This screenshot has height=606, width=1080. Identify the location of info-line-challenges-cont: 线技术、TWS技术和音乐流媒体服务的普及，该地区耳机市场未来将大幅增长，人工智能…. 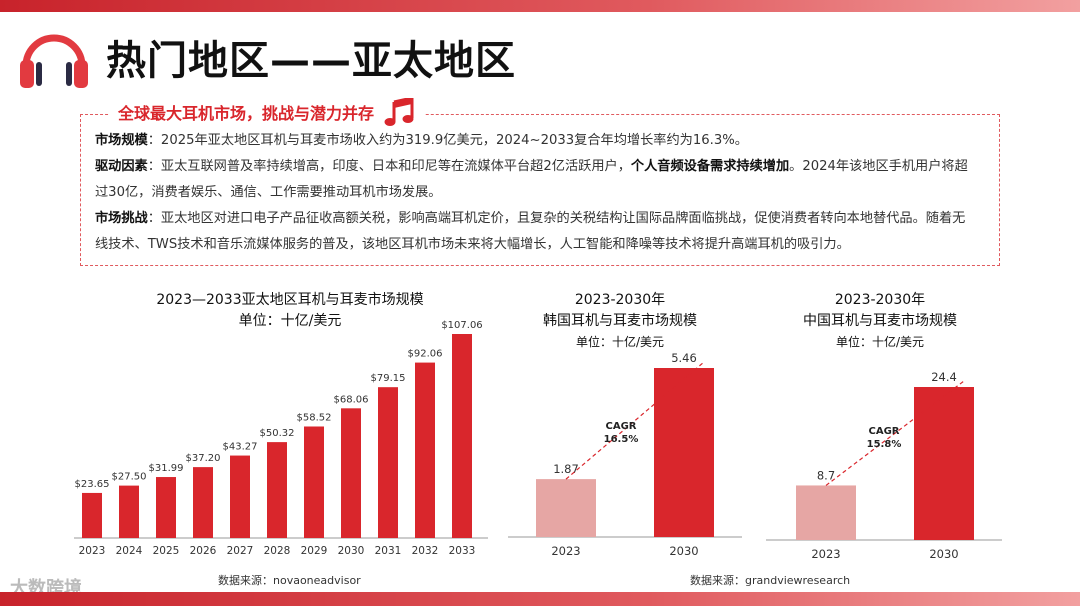
(472, 244).